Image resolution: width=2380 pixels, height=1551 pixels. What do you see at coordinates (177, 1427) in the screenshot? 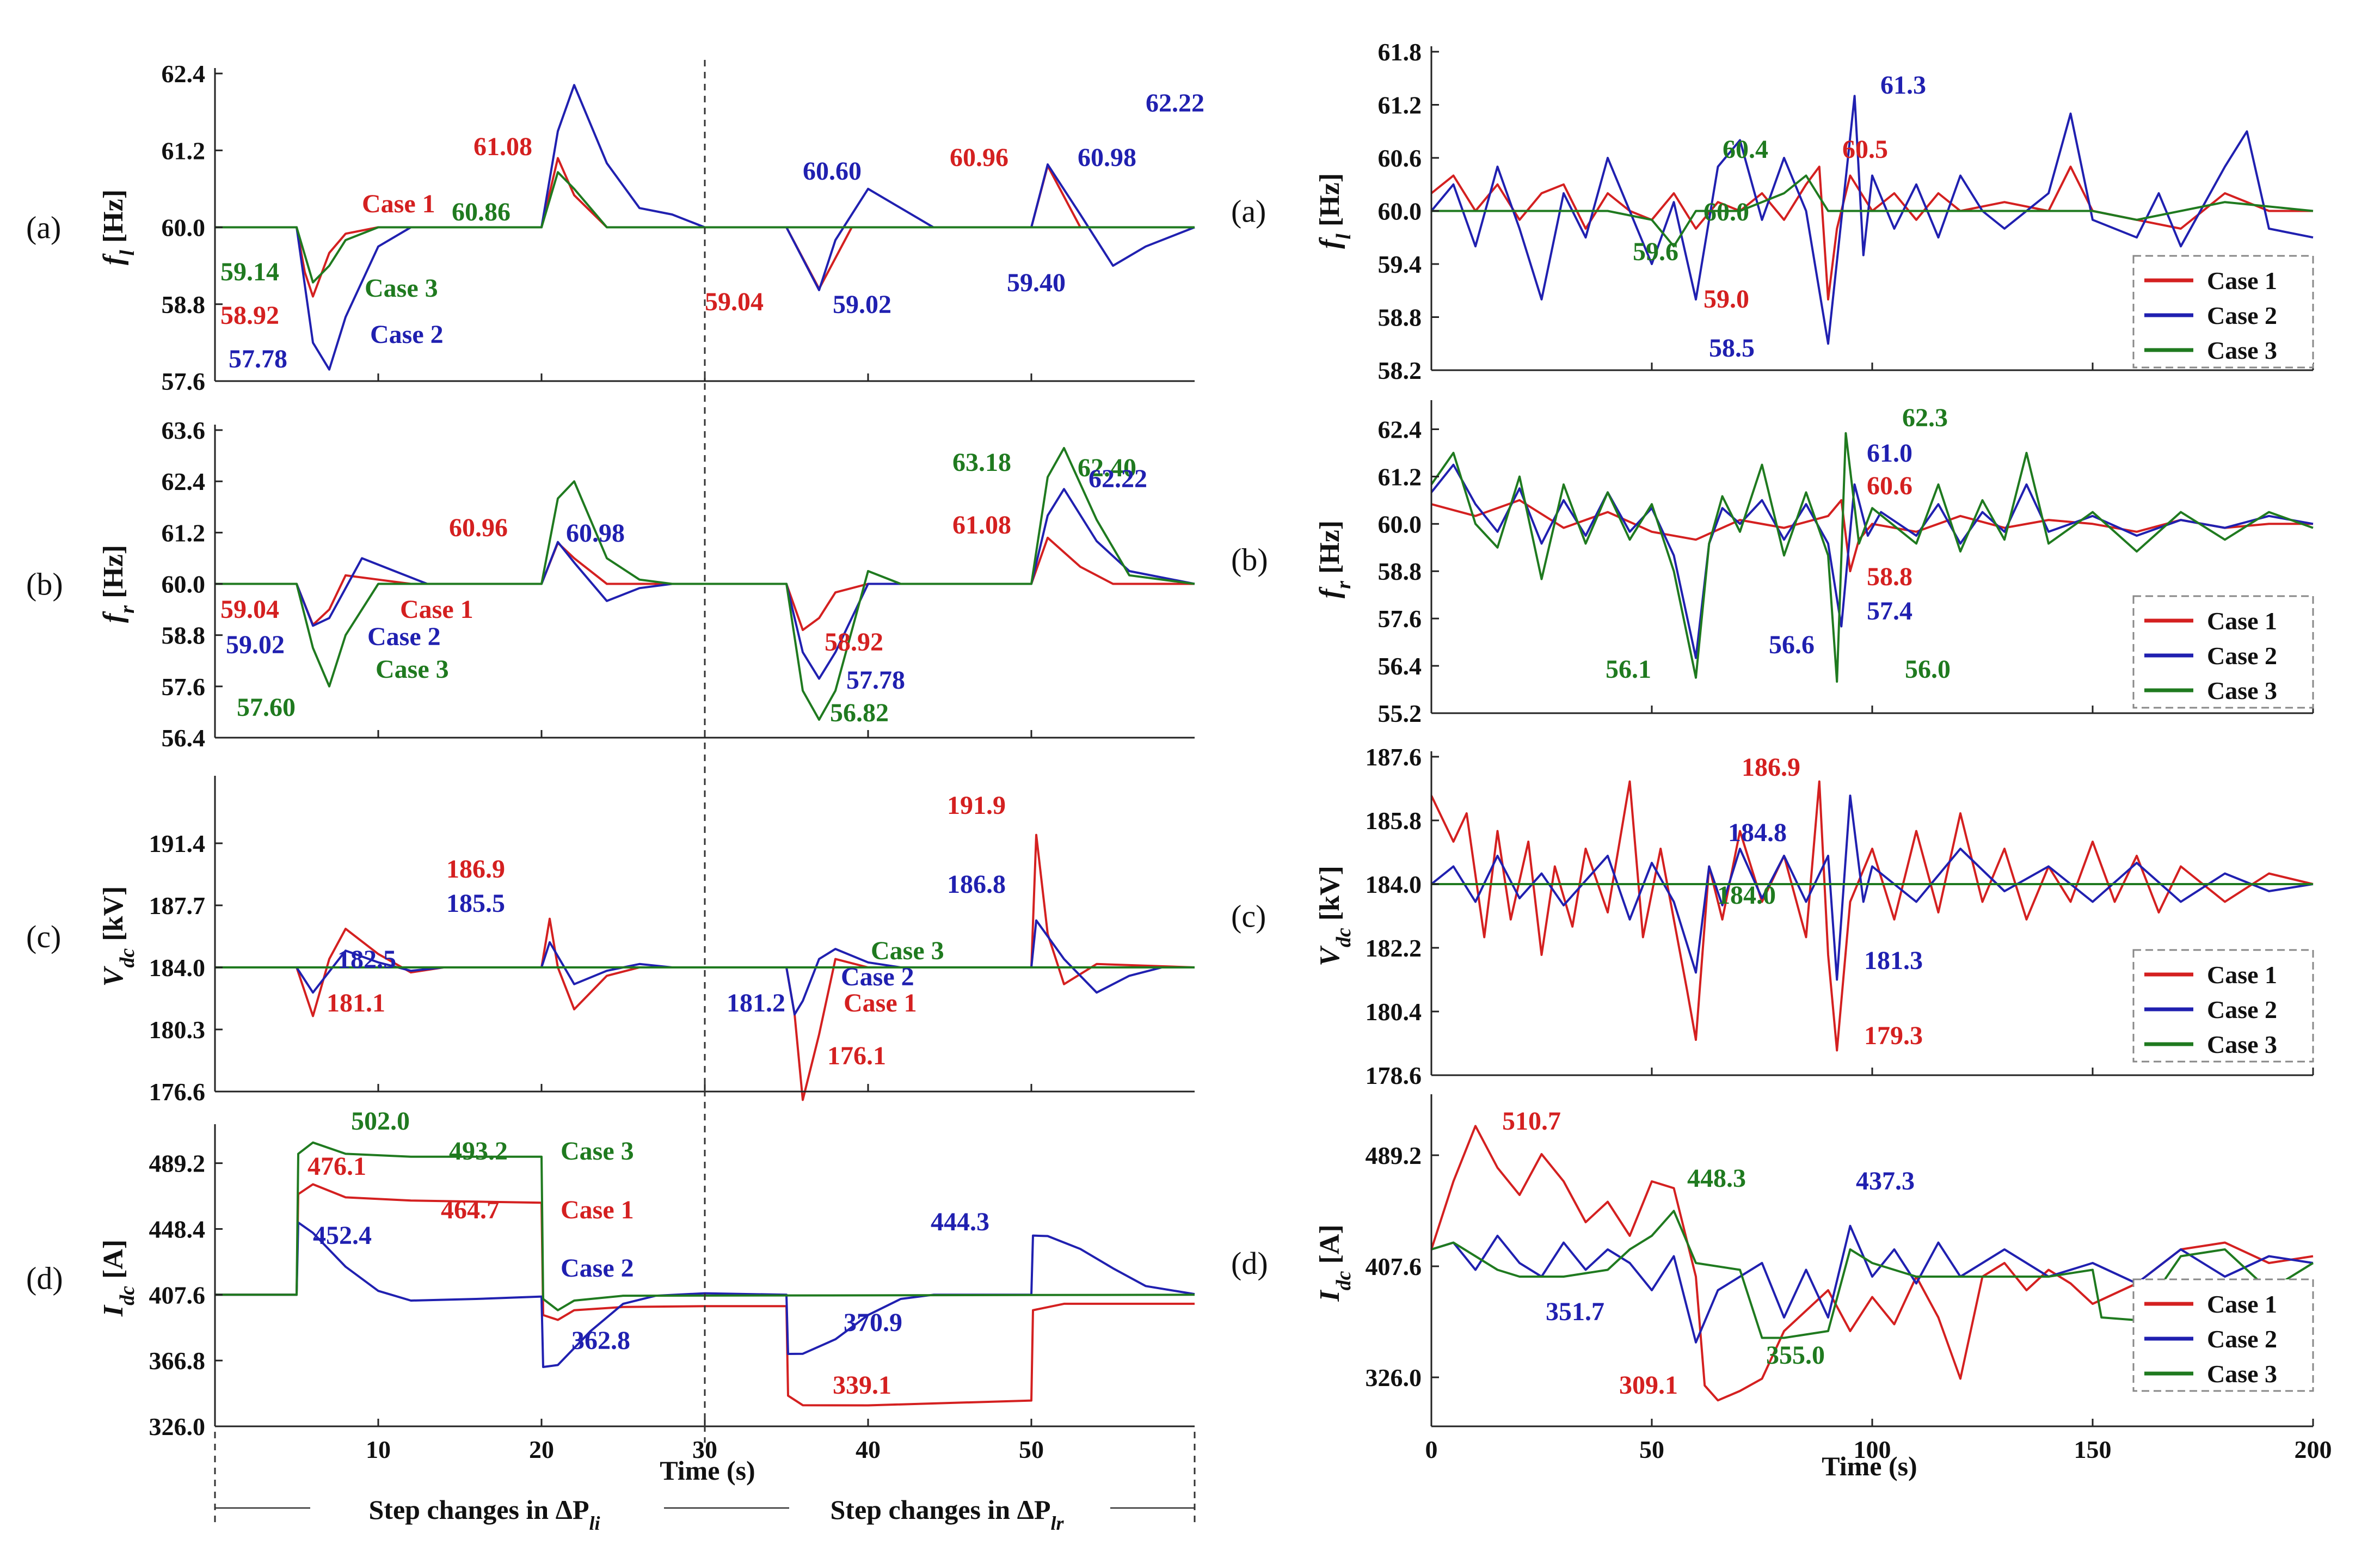
I see `y-tick-label: 326.0` at bounding box center [177, 1427].